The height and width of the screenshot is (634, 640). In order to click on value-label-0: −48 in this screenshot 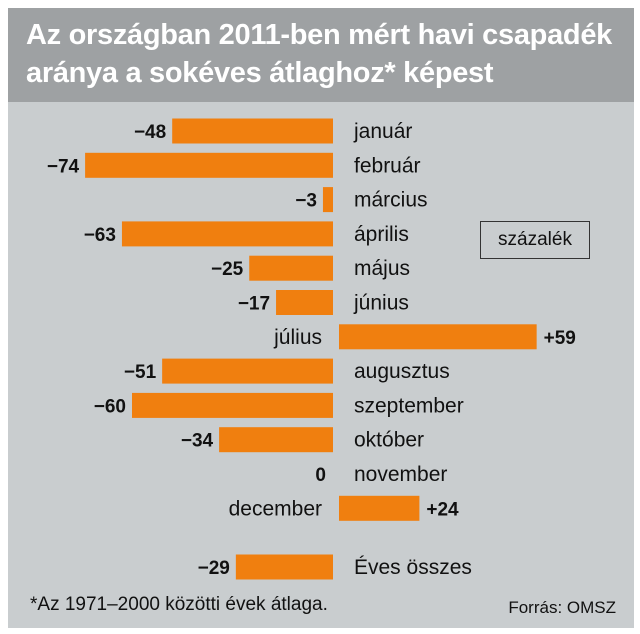, I will do `click(150, 132)`.